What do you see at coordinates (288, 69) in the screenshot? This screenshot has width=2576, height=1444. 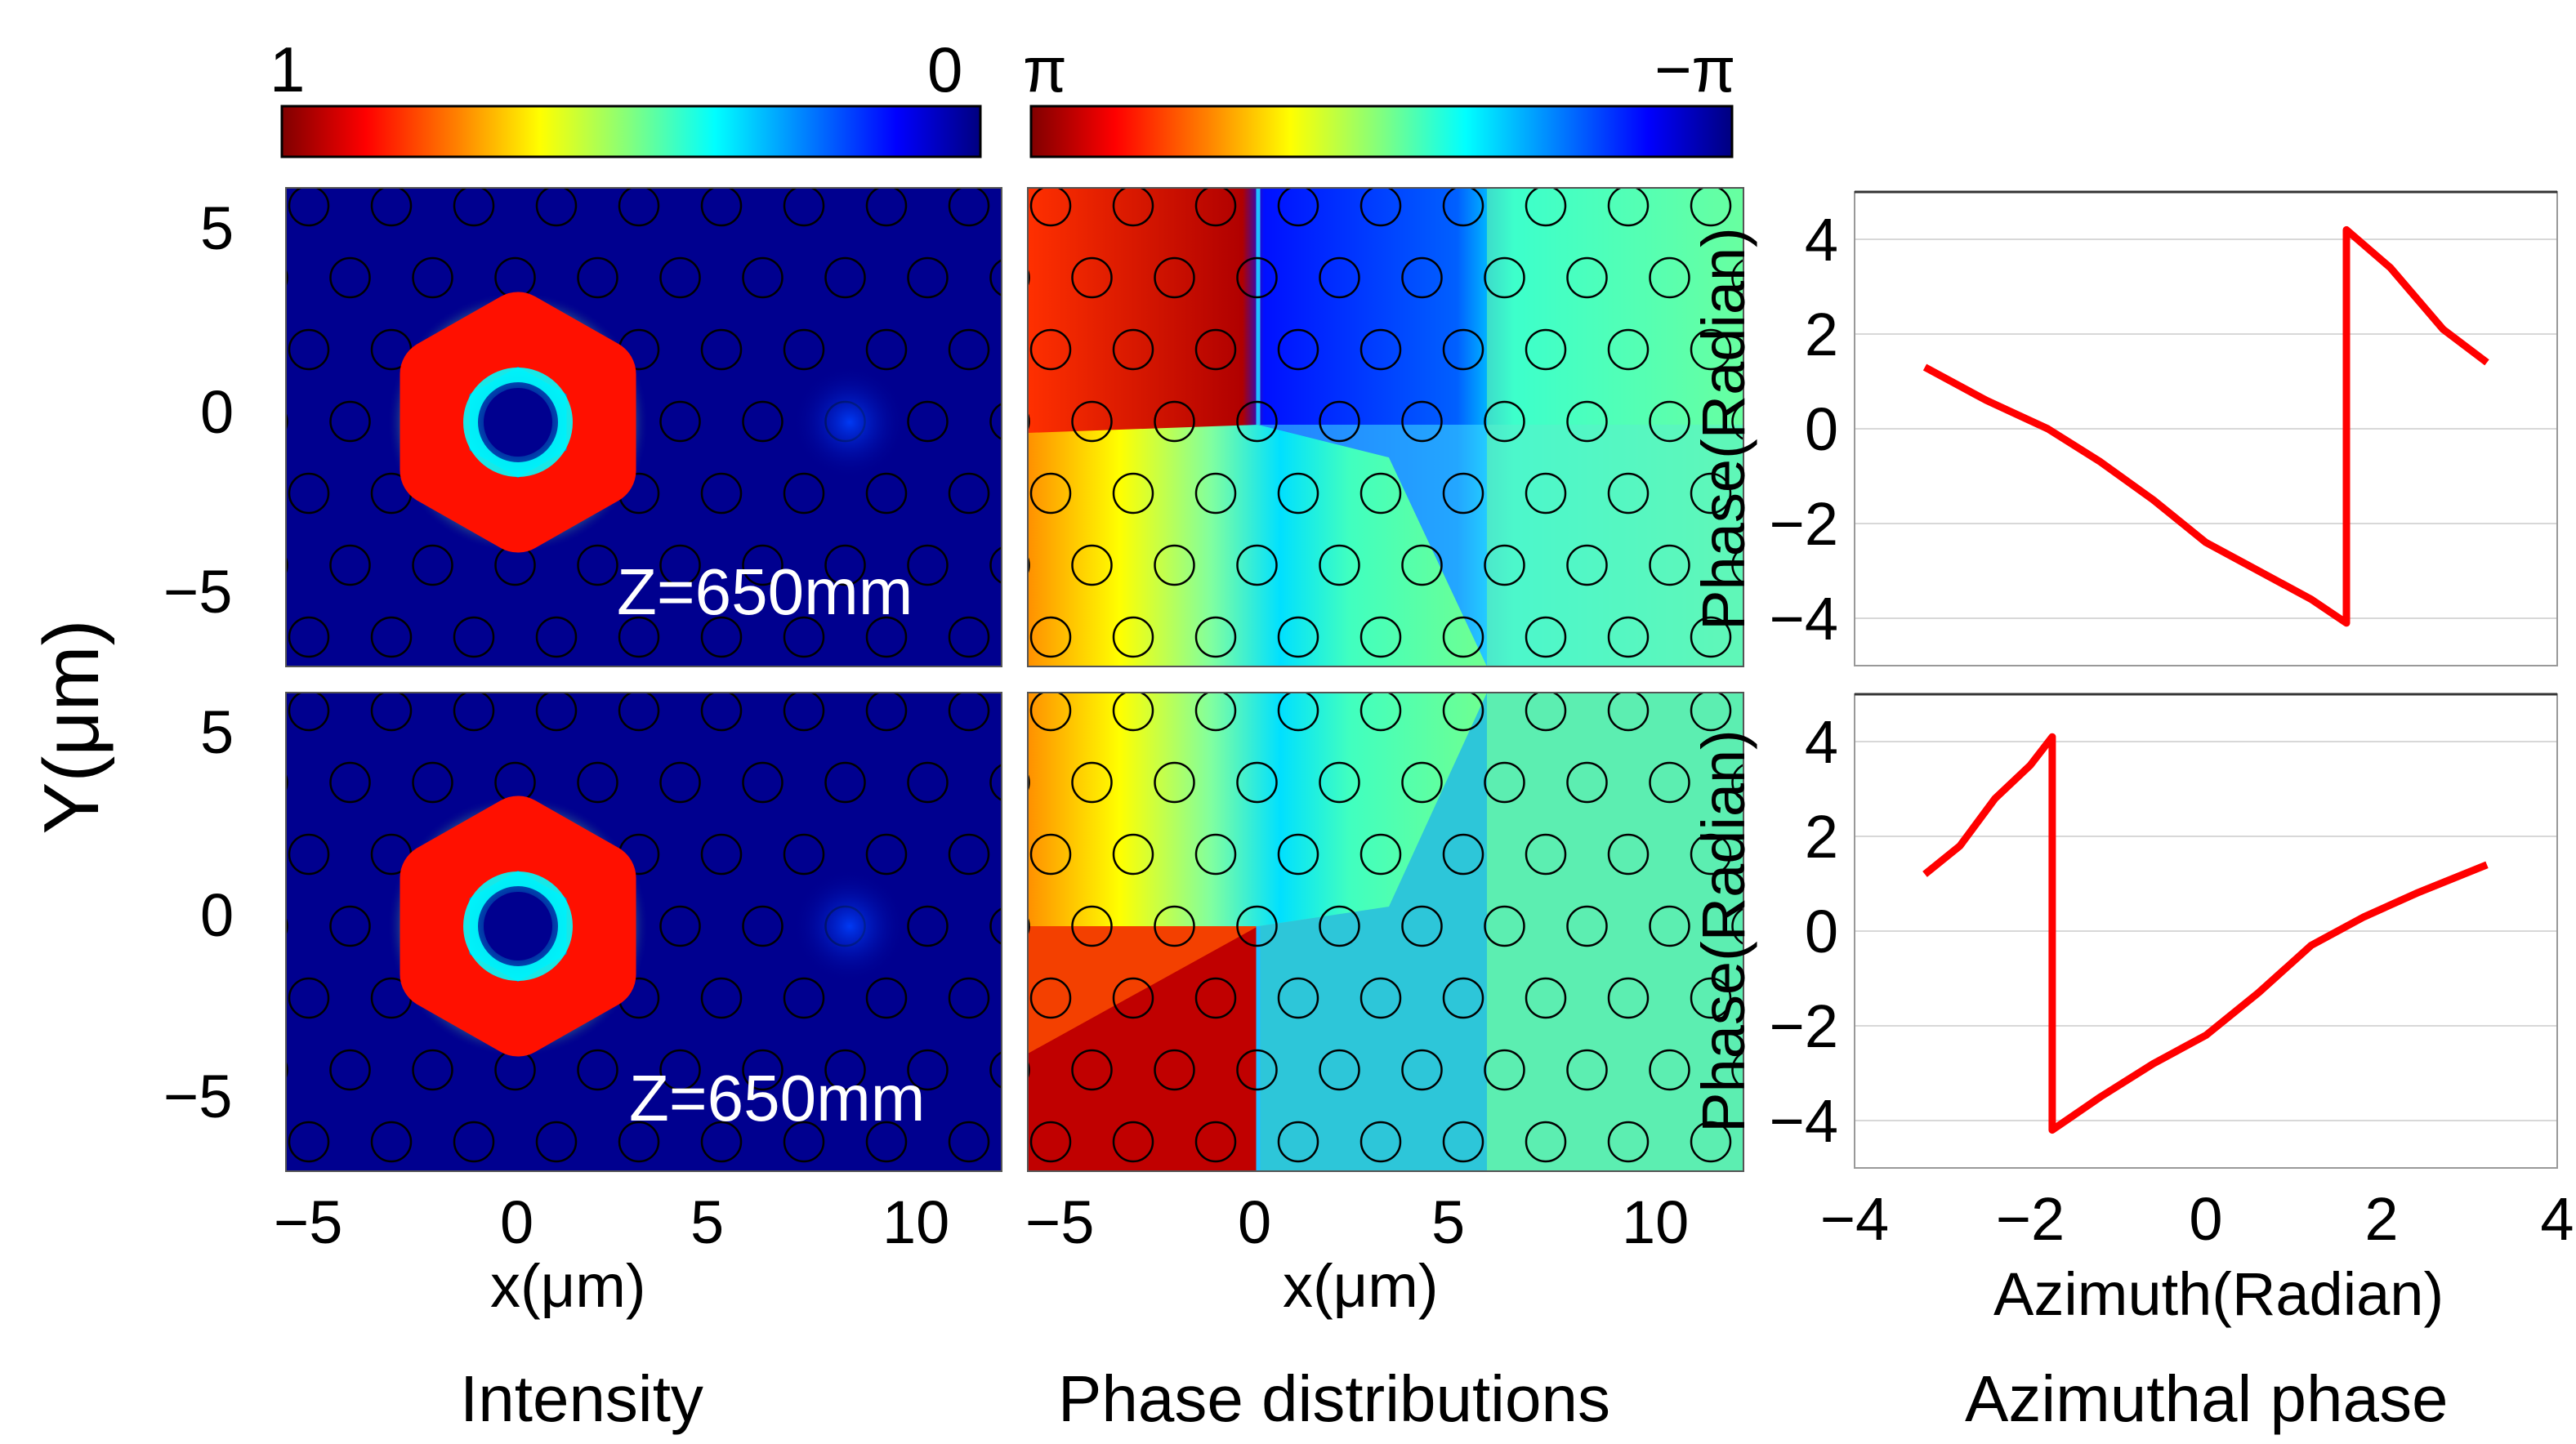 I see `intensity-colorbar-max-label: 1` at bounding box center [288, 69].